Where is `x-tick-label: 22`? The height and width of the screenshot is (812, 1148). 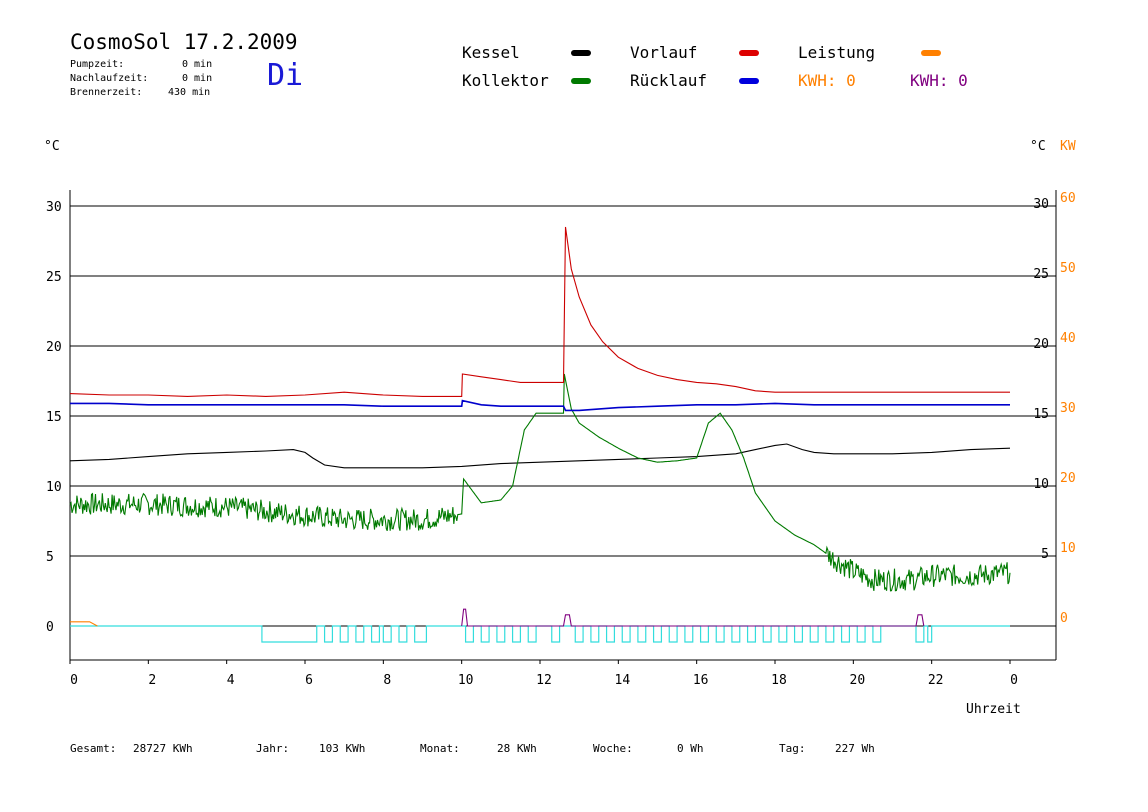
x-tick-label: 22 is located at coordinates (936, 680).